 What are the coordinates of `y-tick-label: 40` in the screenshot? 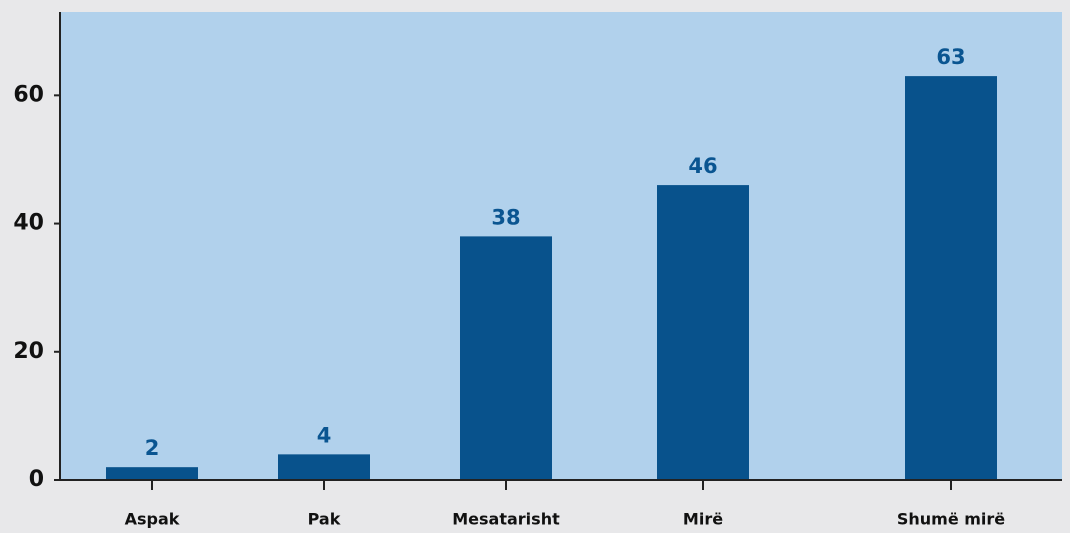 It's located at (28, 223).